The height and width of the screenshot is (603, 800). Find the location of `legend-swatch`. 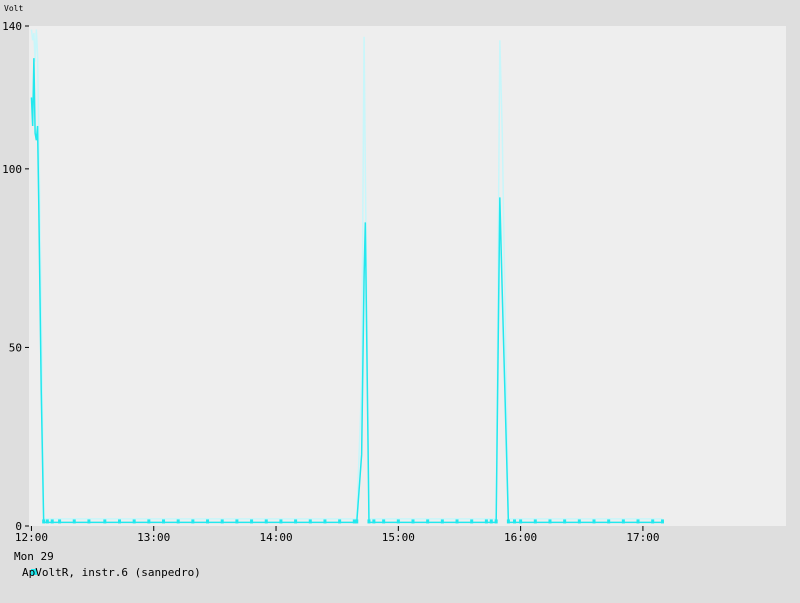

legend-swatch is located at coordinates (34, 572).